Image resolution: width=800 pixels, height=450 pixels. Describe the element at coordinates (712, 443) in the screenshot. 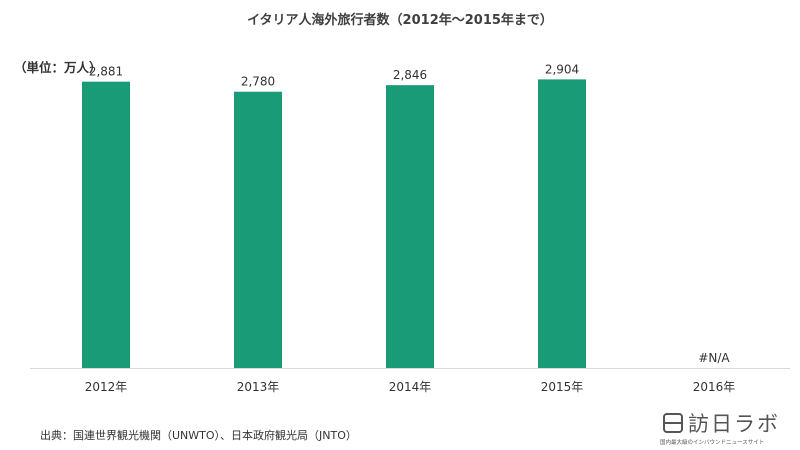

I see `logo-tagline: 国内最大級のインバウンドニュースサイト` at that location.